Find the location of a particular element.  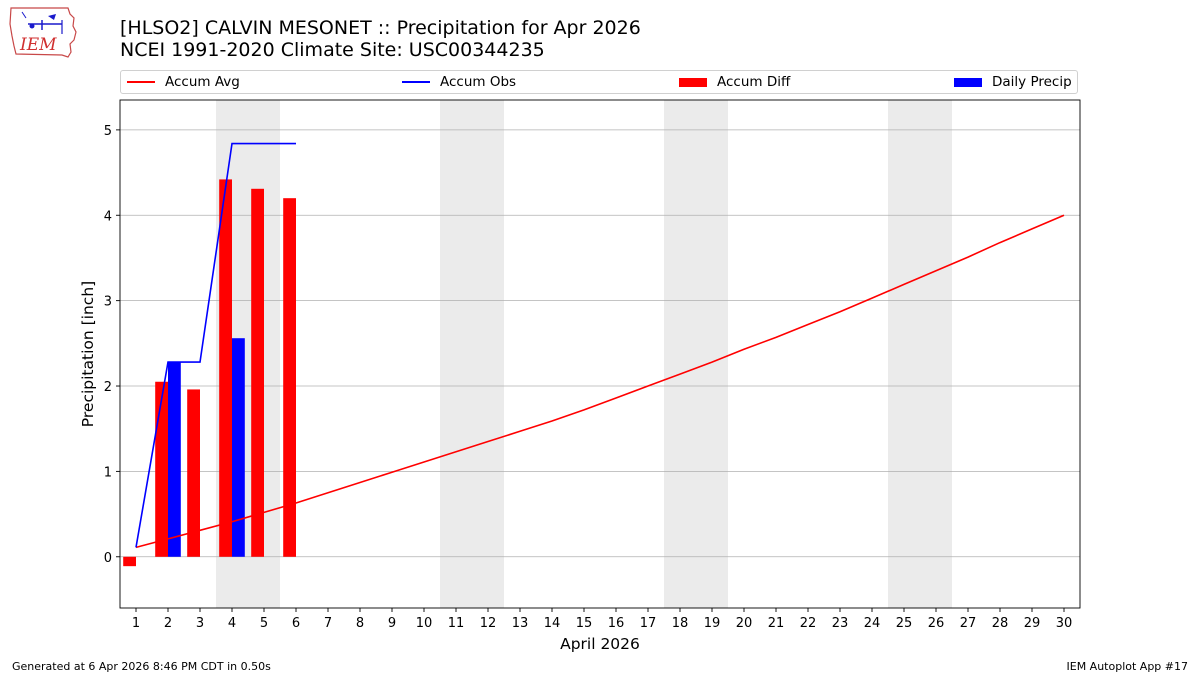

legend-item-accum-obs: Accum Obs is located at coordinates (459, 82).